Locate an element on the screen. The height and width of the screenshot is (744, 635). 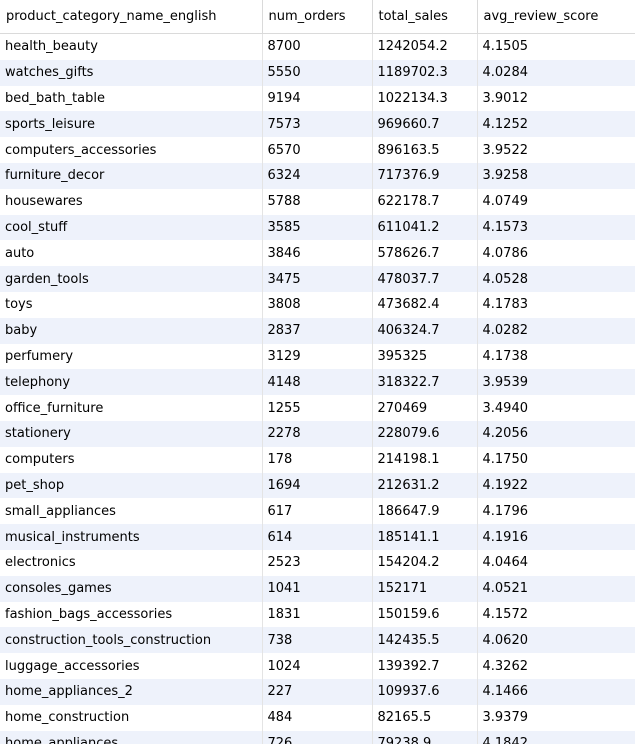
table-row: computers_accessories 6570 896163.5 3.9522 is located at coordinates (317, 150).